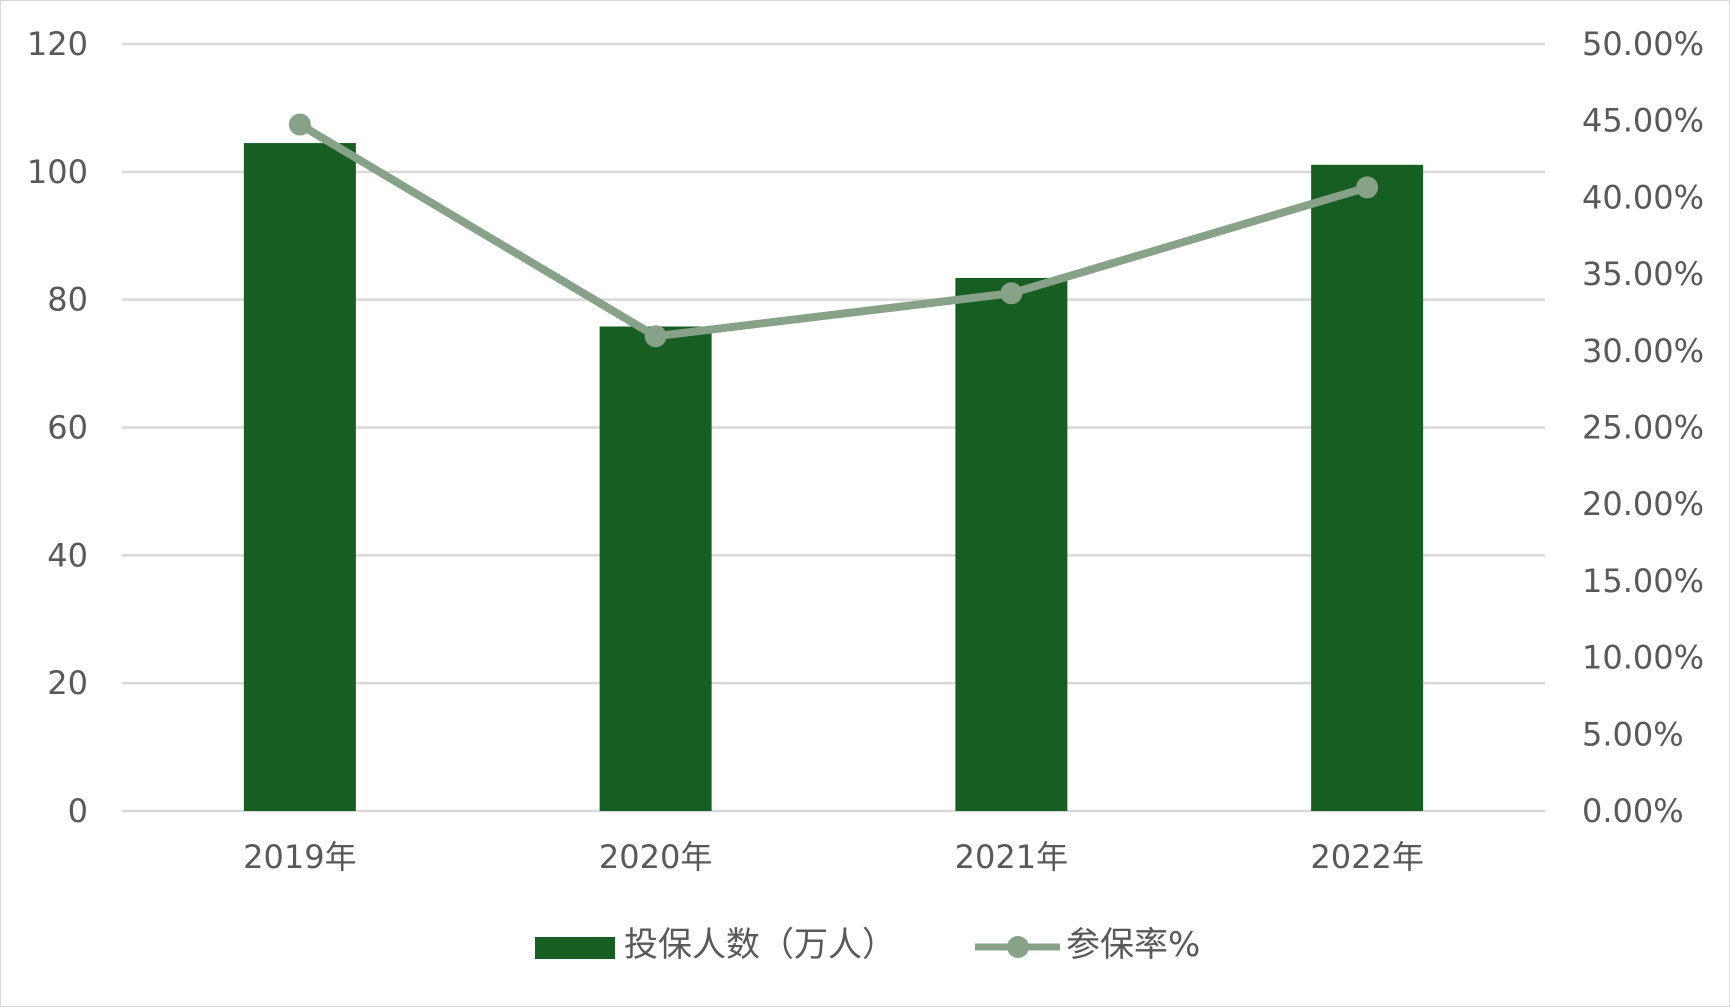  What do you see at coordinates (1643, 351) in the screenshot?
I see `y-right-tick-label: 30.00%` at bounding box center [1643, 351].